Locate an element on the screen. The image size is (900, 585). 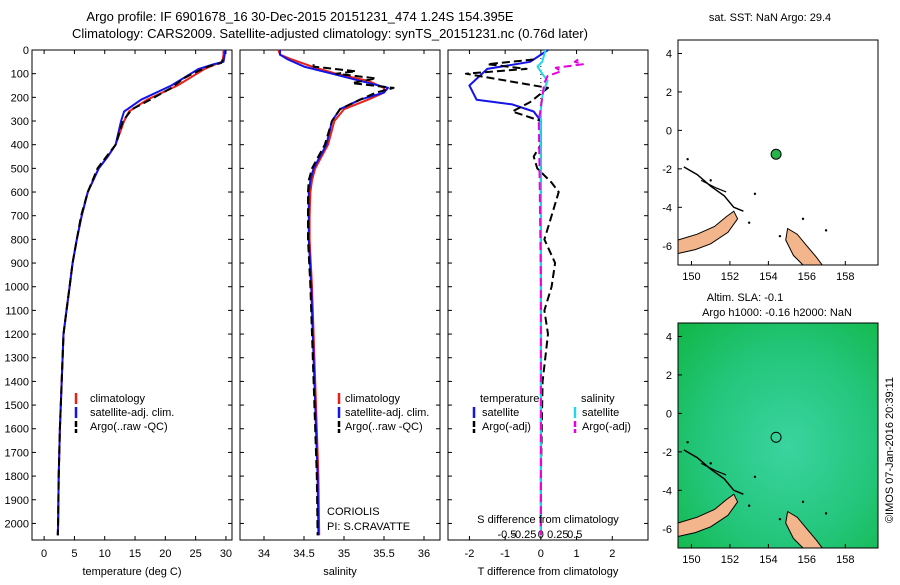
xtick-label: -2 is located at coordinates (470, 554).